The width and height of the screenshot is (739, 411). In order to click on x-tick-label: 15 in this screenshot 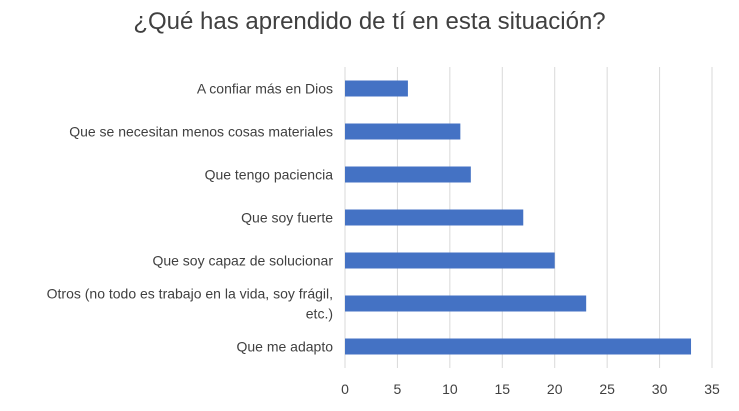, I will do `click(502, 389)`.